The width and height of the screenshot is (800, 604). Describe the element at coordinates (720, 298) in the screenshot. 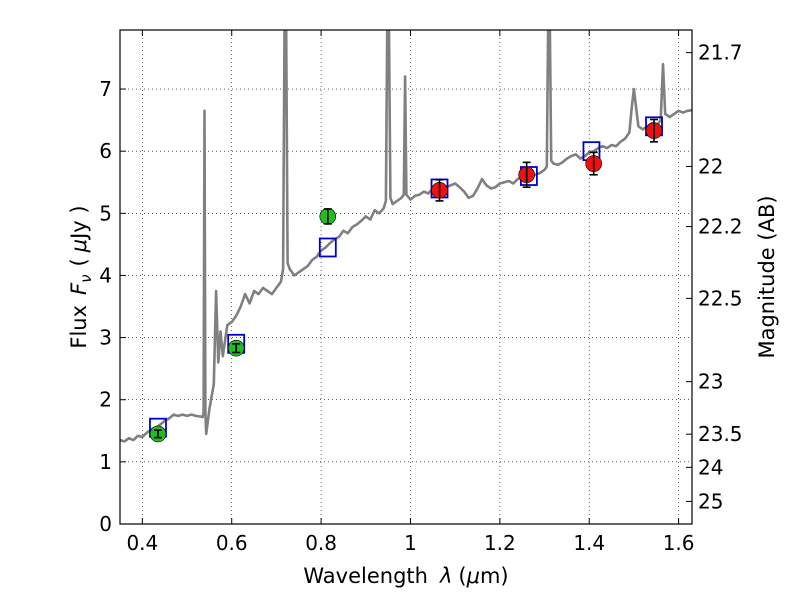

I see `right-tick-label: 22.5` at that location.